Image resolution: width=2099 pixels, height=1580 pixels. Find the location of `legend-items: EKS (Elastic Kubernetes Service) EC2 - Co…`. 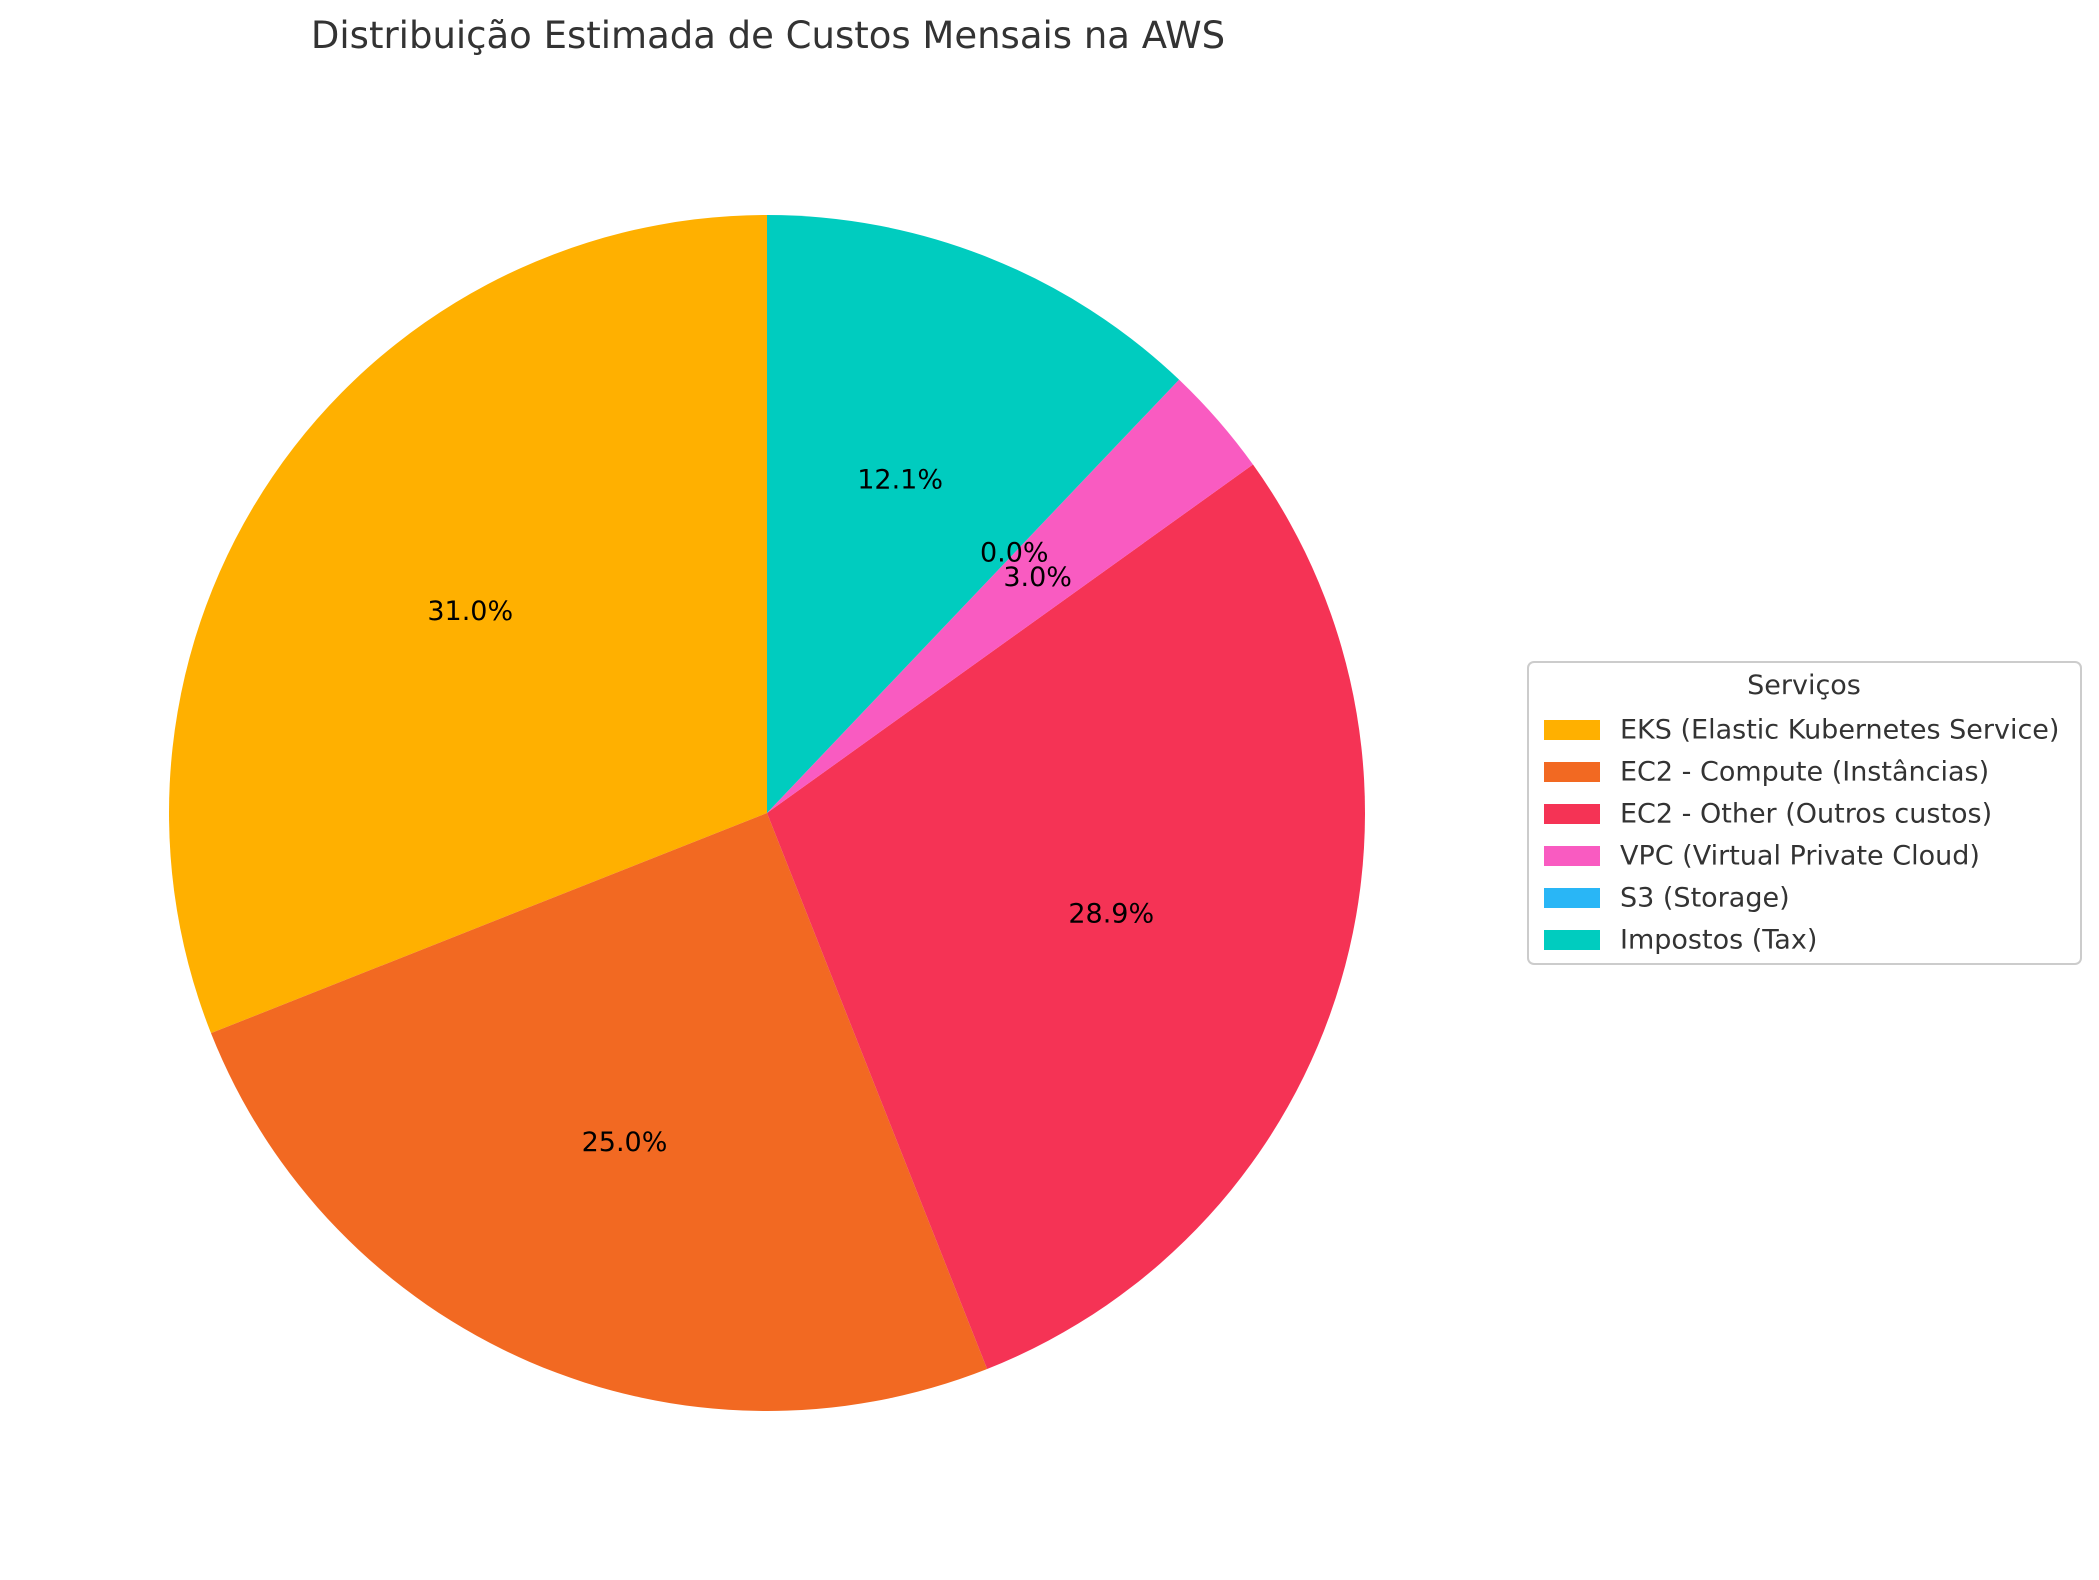

legend-items: EKS (Elastic Kubernetes Service) EC2 - Co… is located at coordinates (1801, 835).